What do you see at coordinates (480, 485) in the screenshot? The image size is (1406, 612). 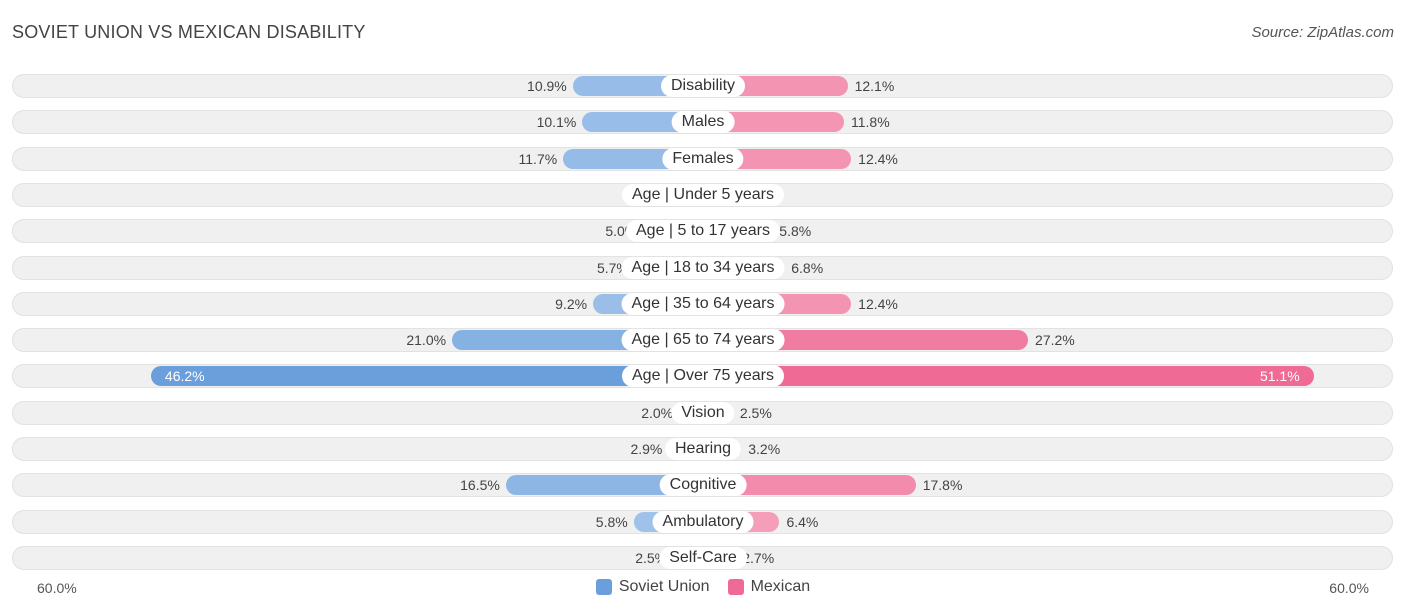 I see `value-soviet-union-cognitive: 16.5%` at bounding box center [480, 485].